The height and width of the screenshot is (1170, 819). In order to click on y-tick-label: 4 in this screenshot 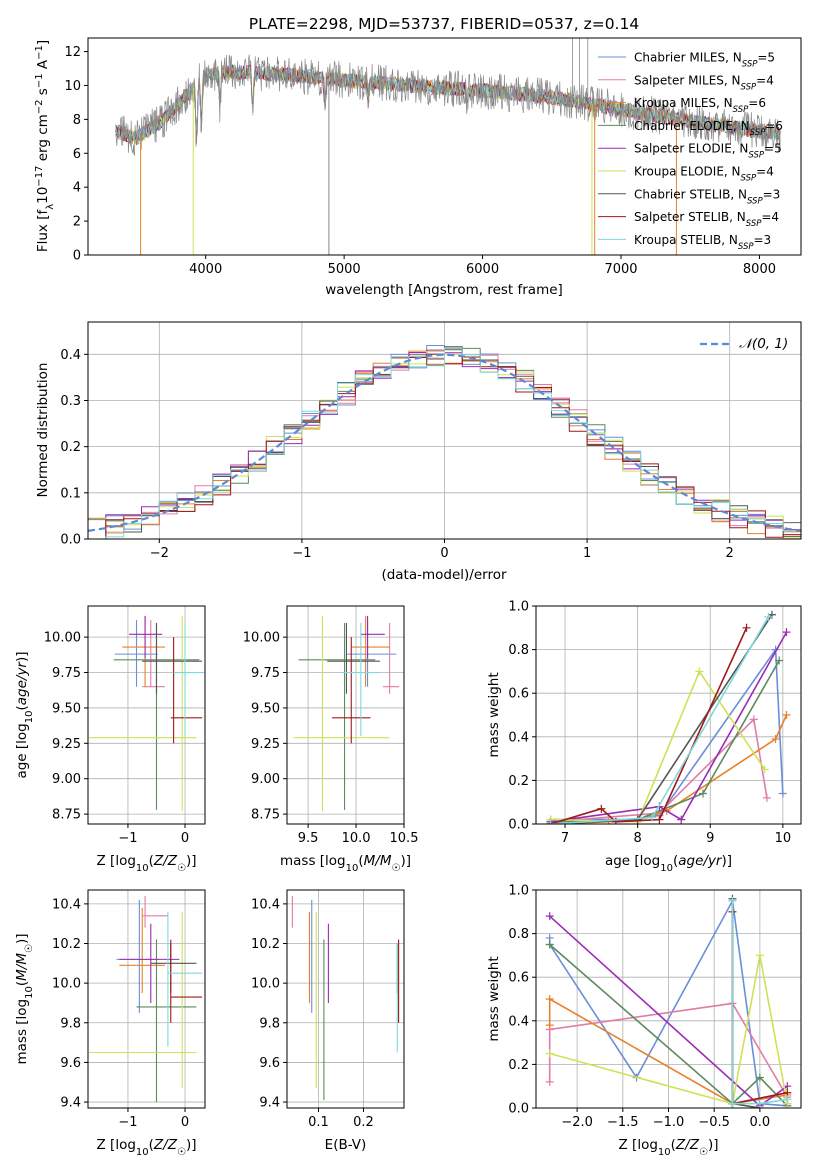, I will do `click(77, 188)`.